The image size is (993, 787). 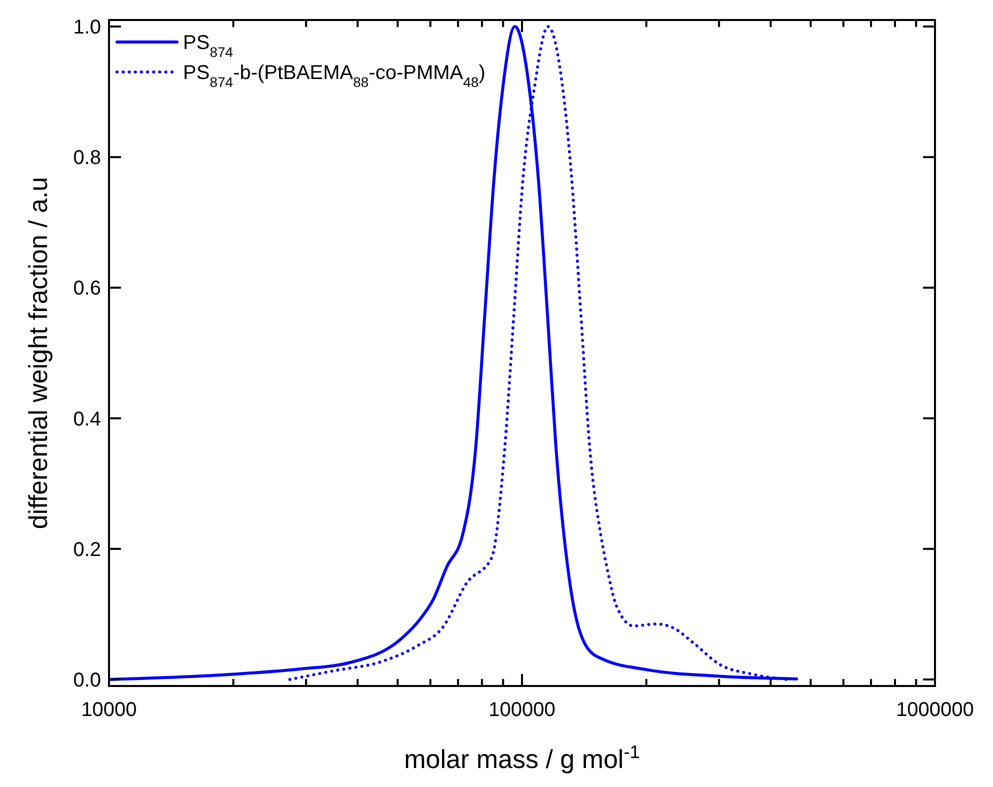 I want to click on y-axis-title: differential weight fraction / a.u, so click(x=38, y=353).